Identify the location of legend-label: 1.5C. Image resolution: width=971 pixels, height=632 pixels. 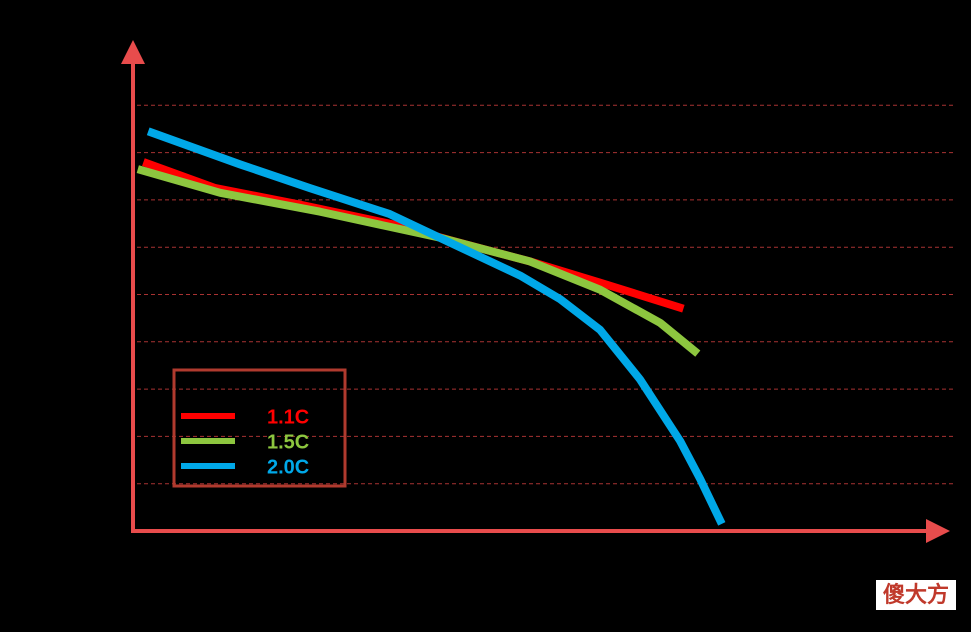
(288, 442).